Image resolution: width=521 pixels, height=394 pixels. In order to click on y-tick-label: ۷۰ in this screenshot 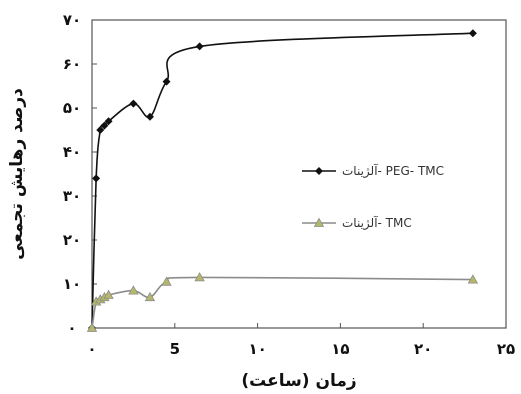, I will do `click(72, 20)`.